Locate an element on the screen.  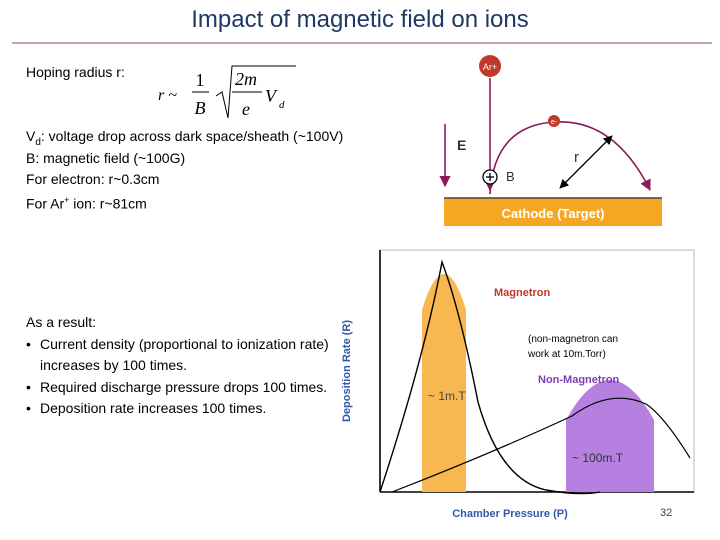
x-axis-label: Chamber Pressure (P) is located at coordinates (510, 514).